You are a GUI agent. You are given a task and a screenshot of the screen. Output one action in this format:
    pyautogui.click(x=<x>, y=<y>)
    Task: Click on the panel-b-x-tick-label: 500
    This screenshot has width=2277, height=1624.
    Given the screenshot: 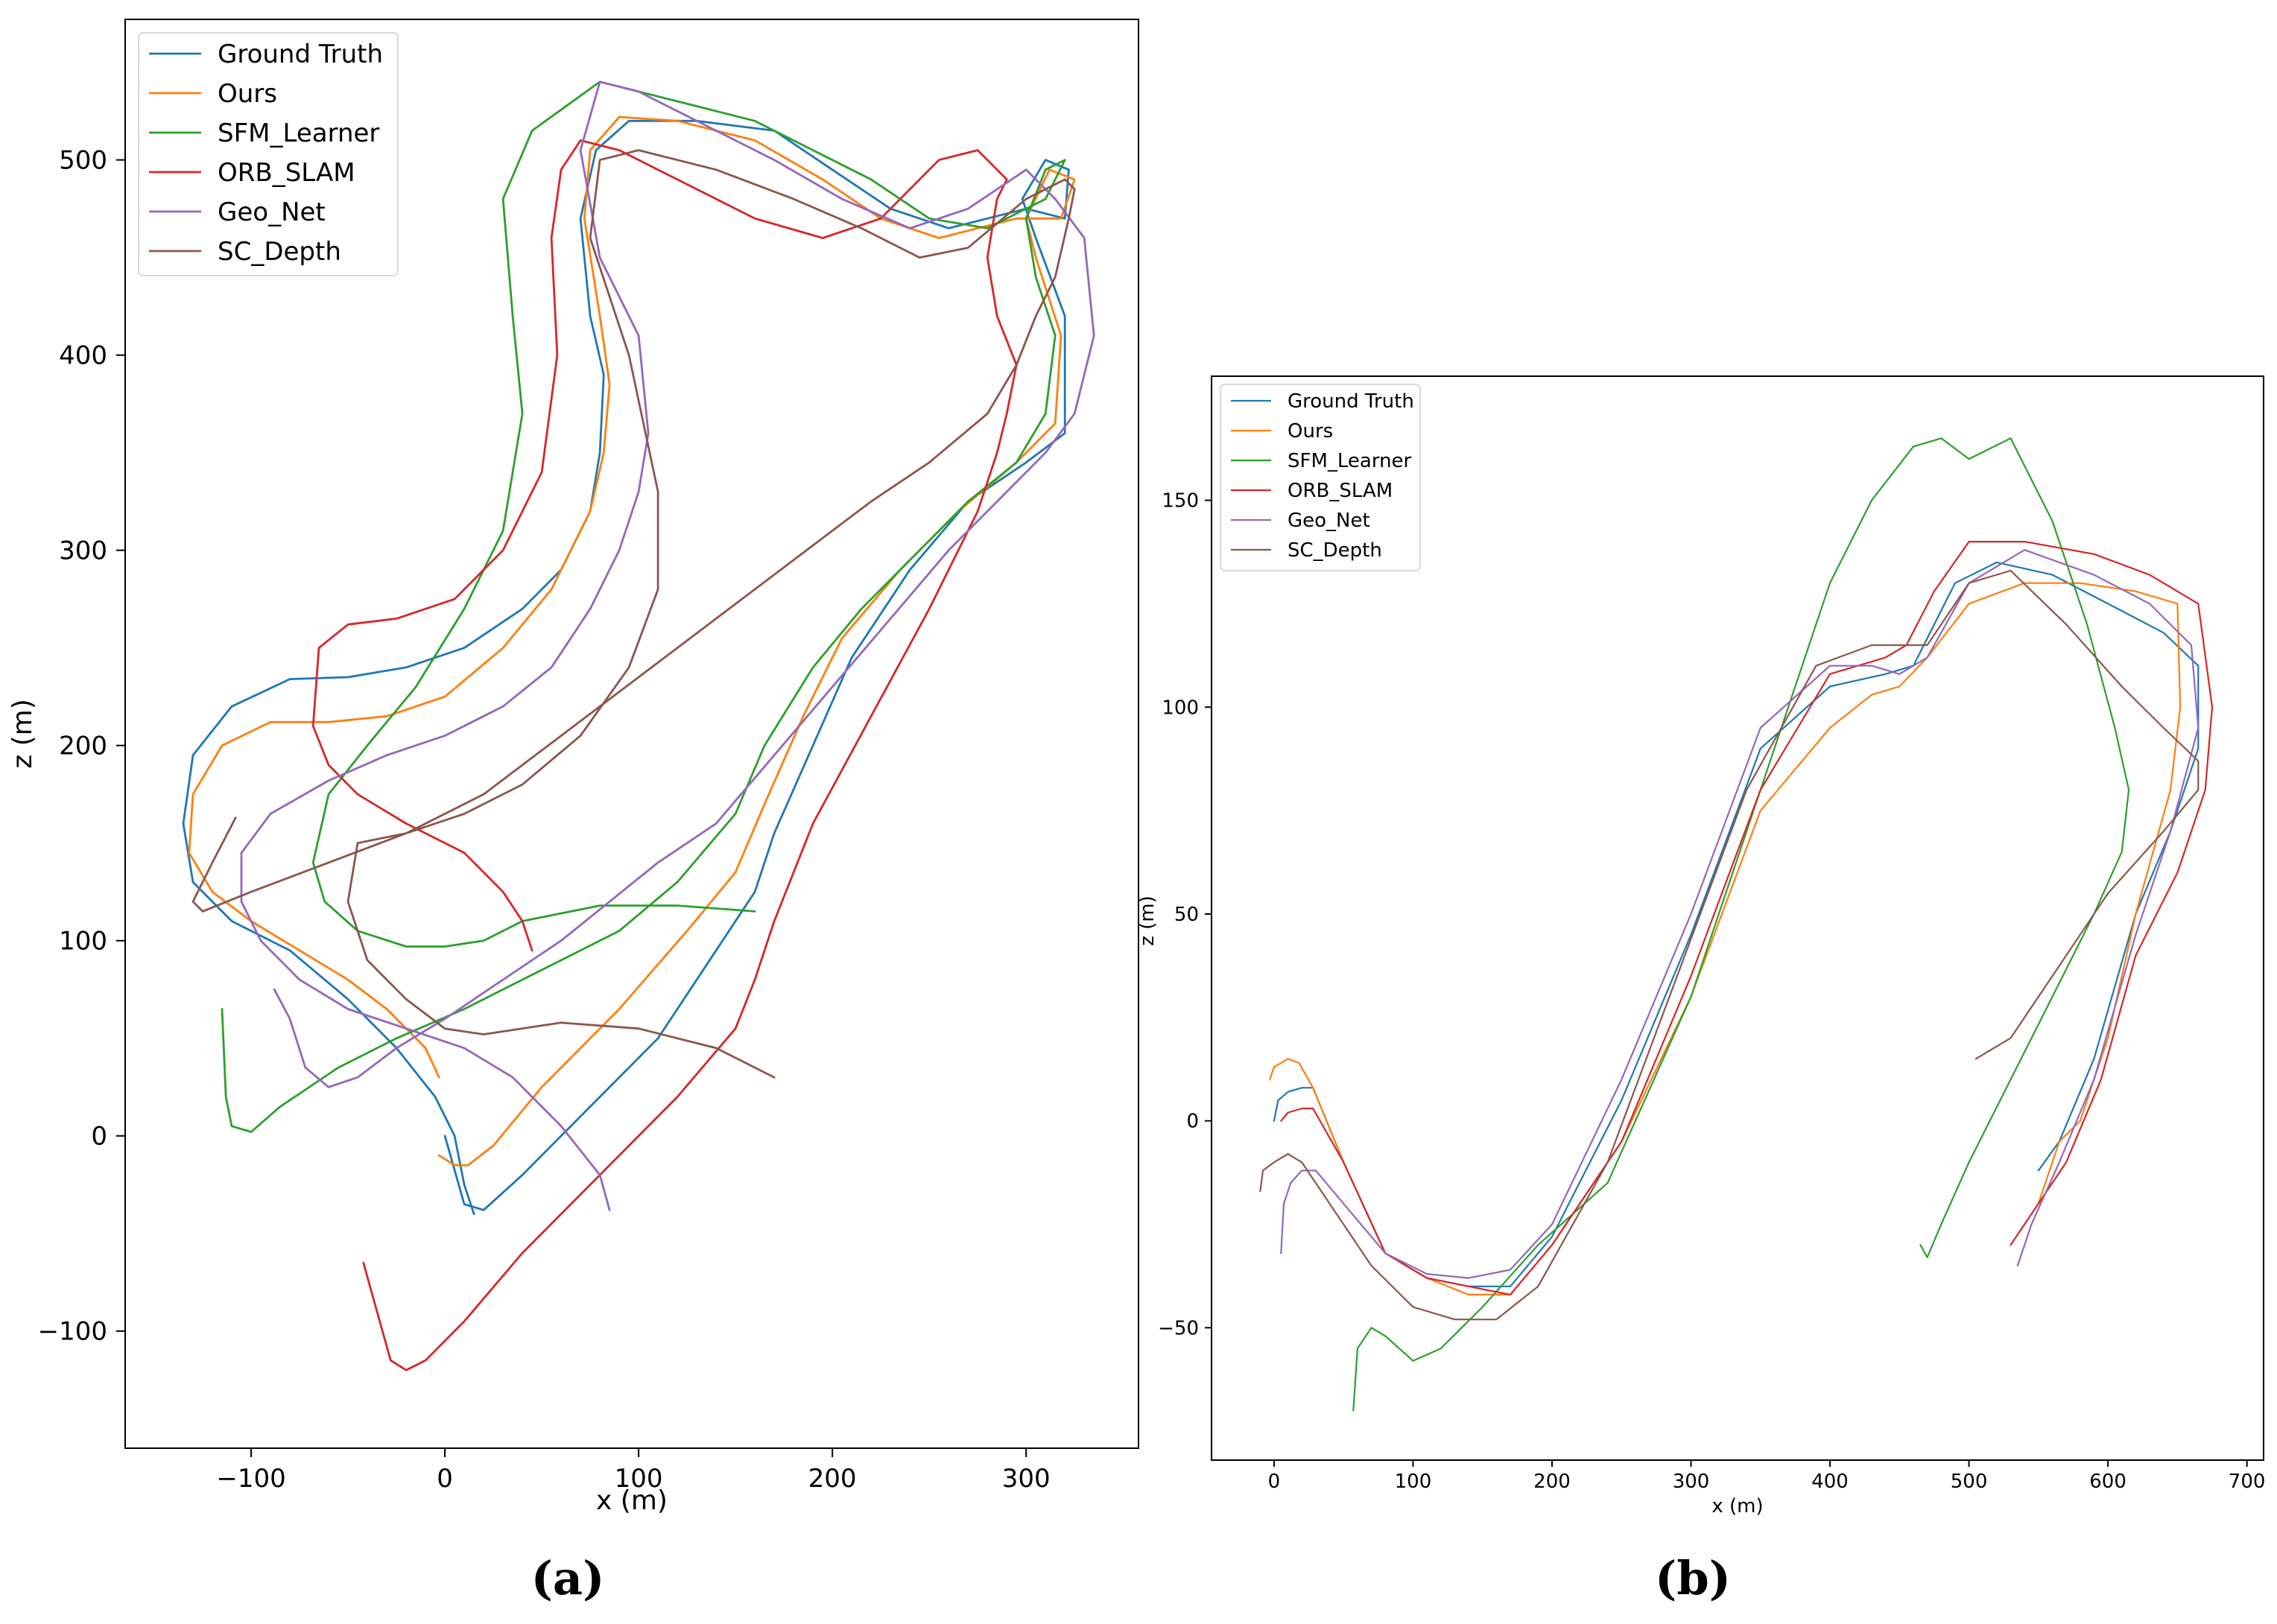 What is the action you would take?
    pyautogui.click(x=1969, y=1482)
    